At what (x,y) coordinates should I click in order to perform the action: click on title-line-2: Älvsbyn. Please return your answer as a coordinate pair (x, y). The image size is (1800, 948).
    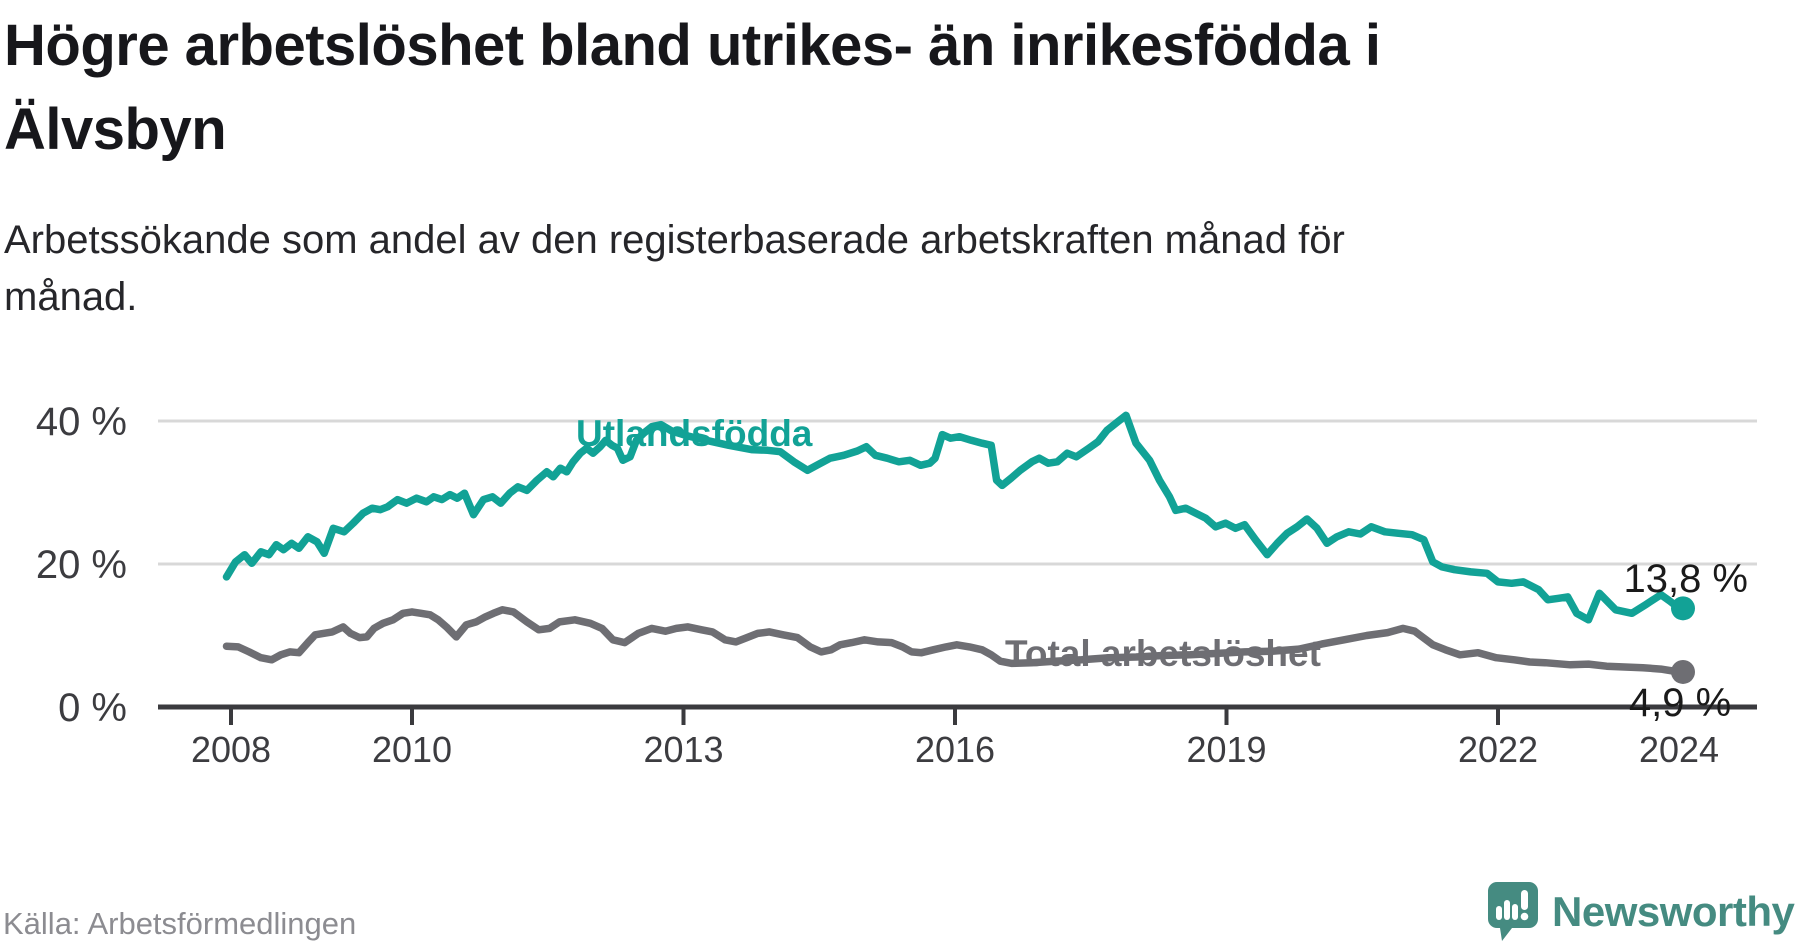
    Looking at the image, I should click on (115, 129).